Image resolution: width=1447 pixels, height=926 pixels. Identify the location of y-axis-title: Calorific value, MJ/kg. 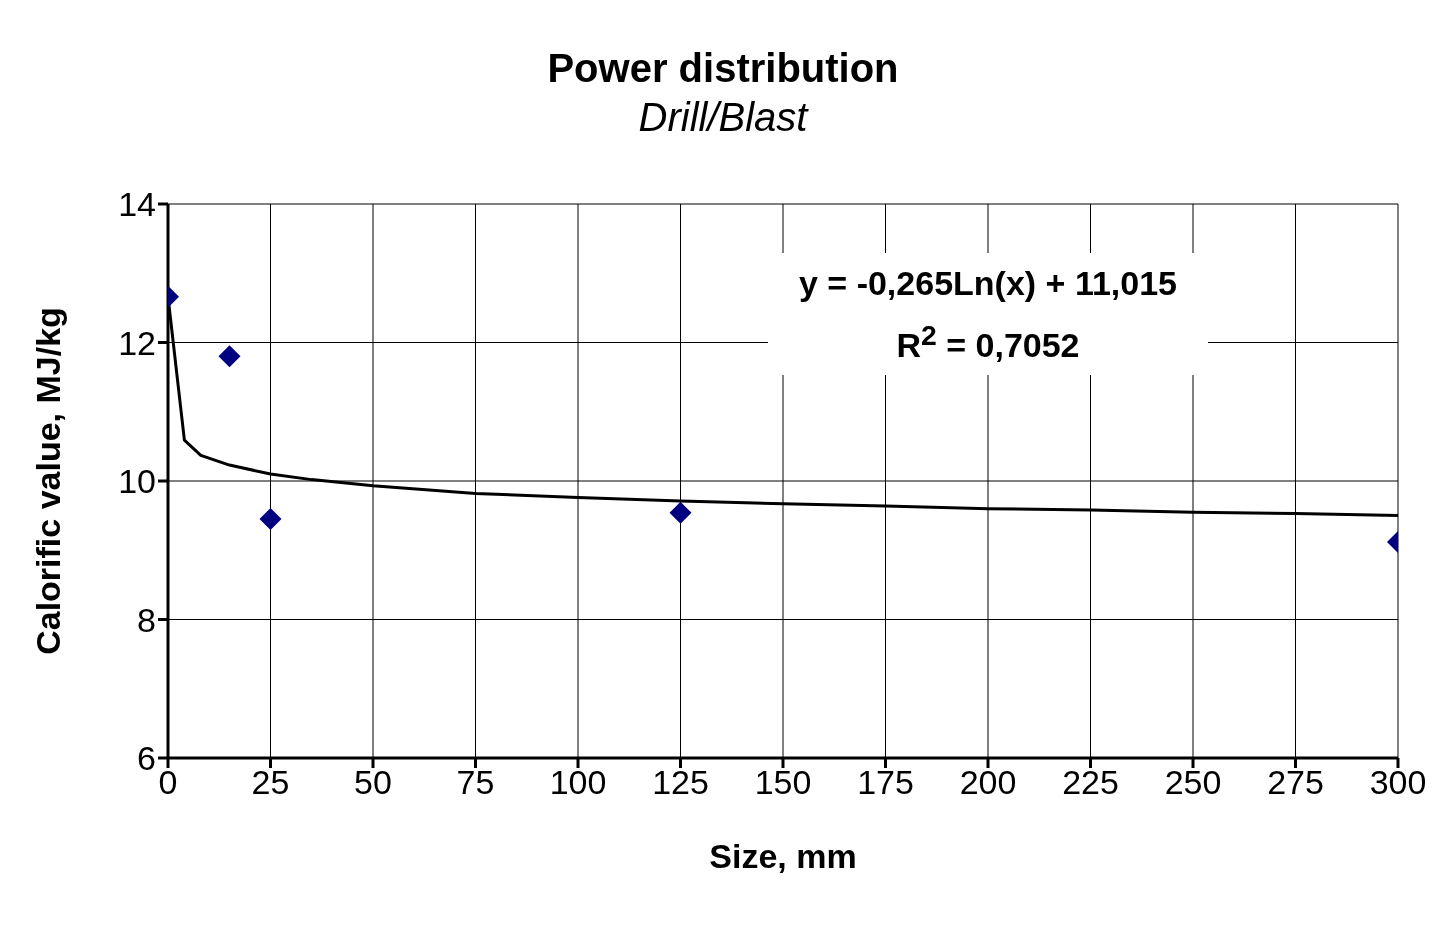
(48, 481).